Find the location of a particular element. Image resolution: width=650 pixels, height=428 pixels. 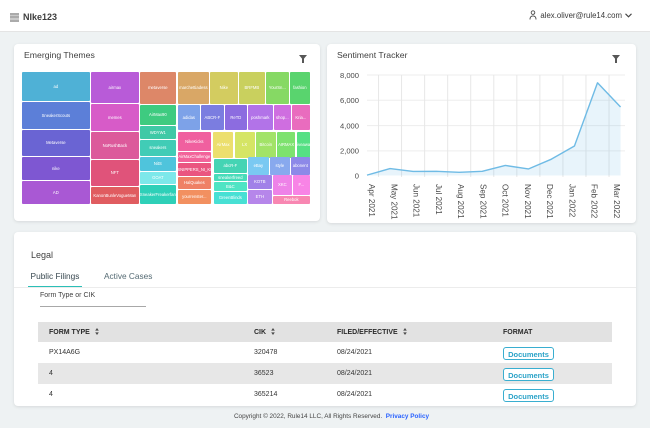

svg-text: Dec 2021 is located at coordinates (549, 201).